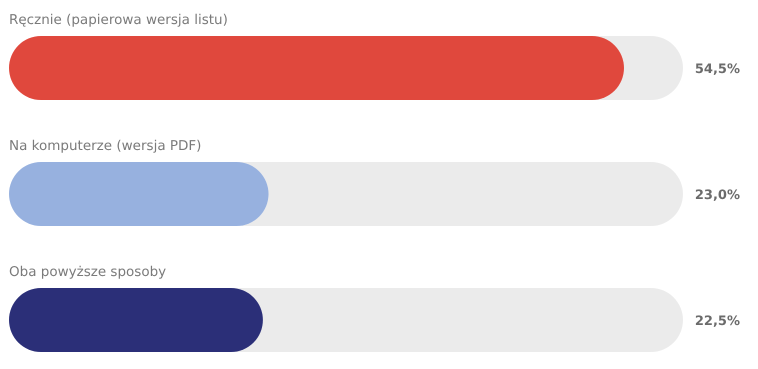 This screenshot has height=369, width=758. I want to click on data-label: 23,0%, so click(717, 195).